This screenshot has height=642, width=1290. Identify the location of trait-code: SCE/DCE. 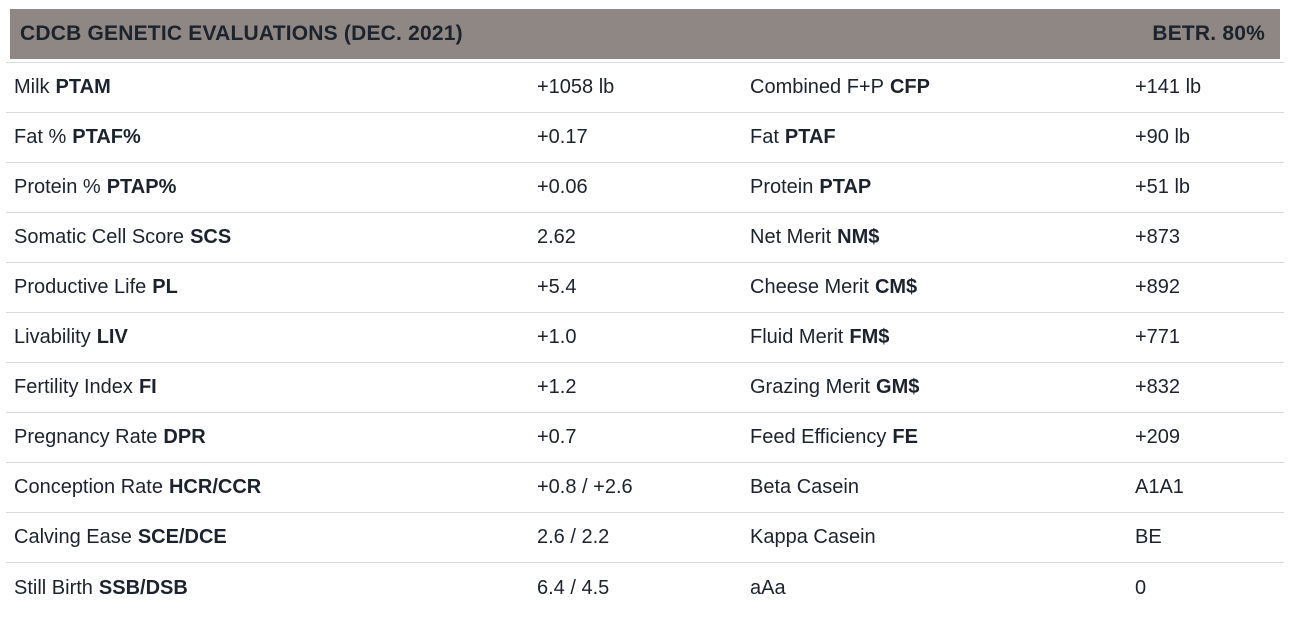
(182, 537).